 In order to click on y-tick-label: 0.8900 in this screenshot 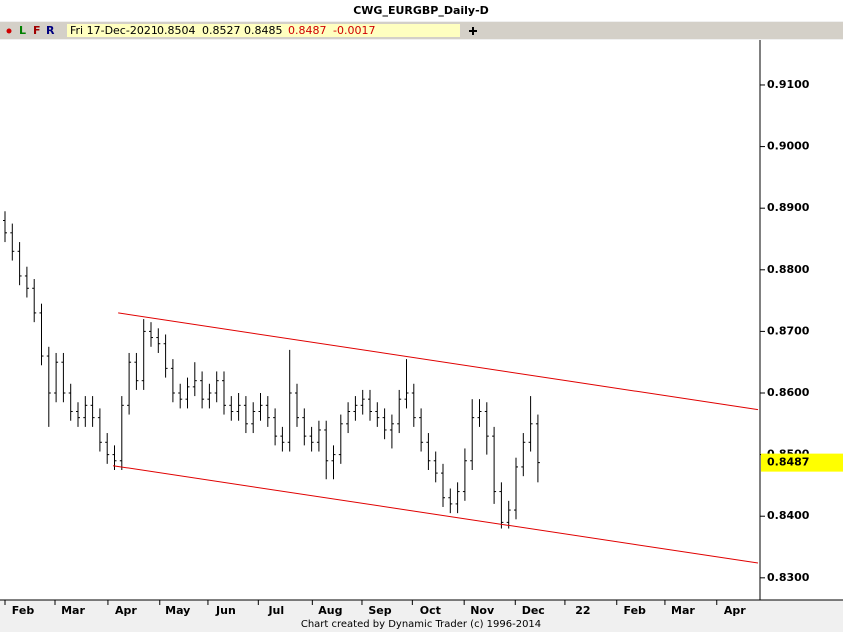, I will do `click(788, 207)`.